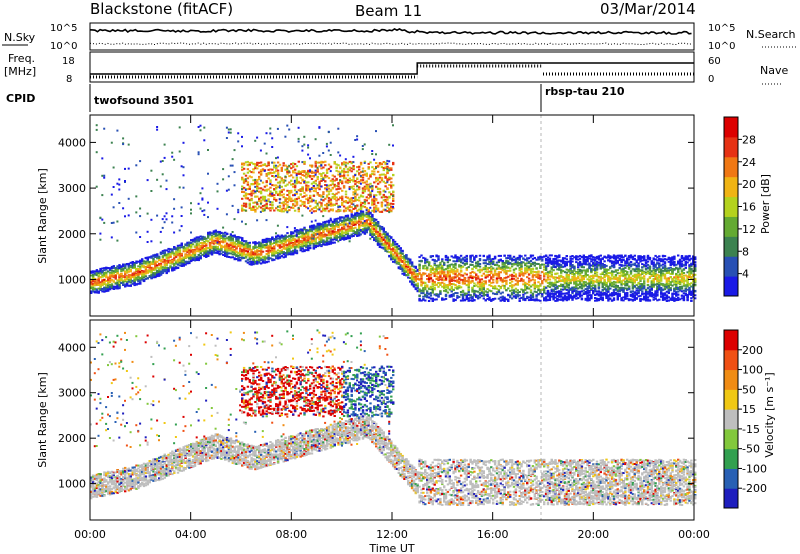 The width and height of the screenshot is (800, 554). What do you see at coordinates (399, 37) in the screenshot?
I see `noise-panel: N.Sky 10^5 10^0 10^5 10^0 N.Search` at bounding box center [399, 37].